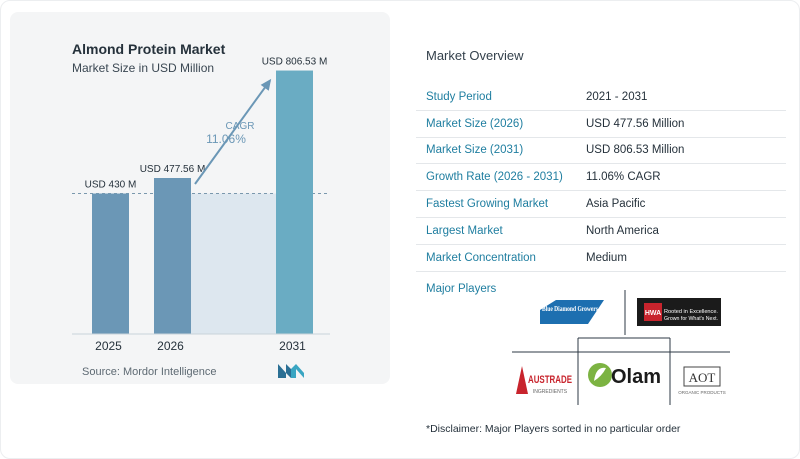 The height and width of the screenshot is (459, 800). What do you see at coordinates (459, 96) in the screenshot?
I see `overview-key: Study Period` at bounding box center [459, 96].